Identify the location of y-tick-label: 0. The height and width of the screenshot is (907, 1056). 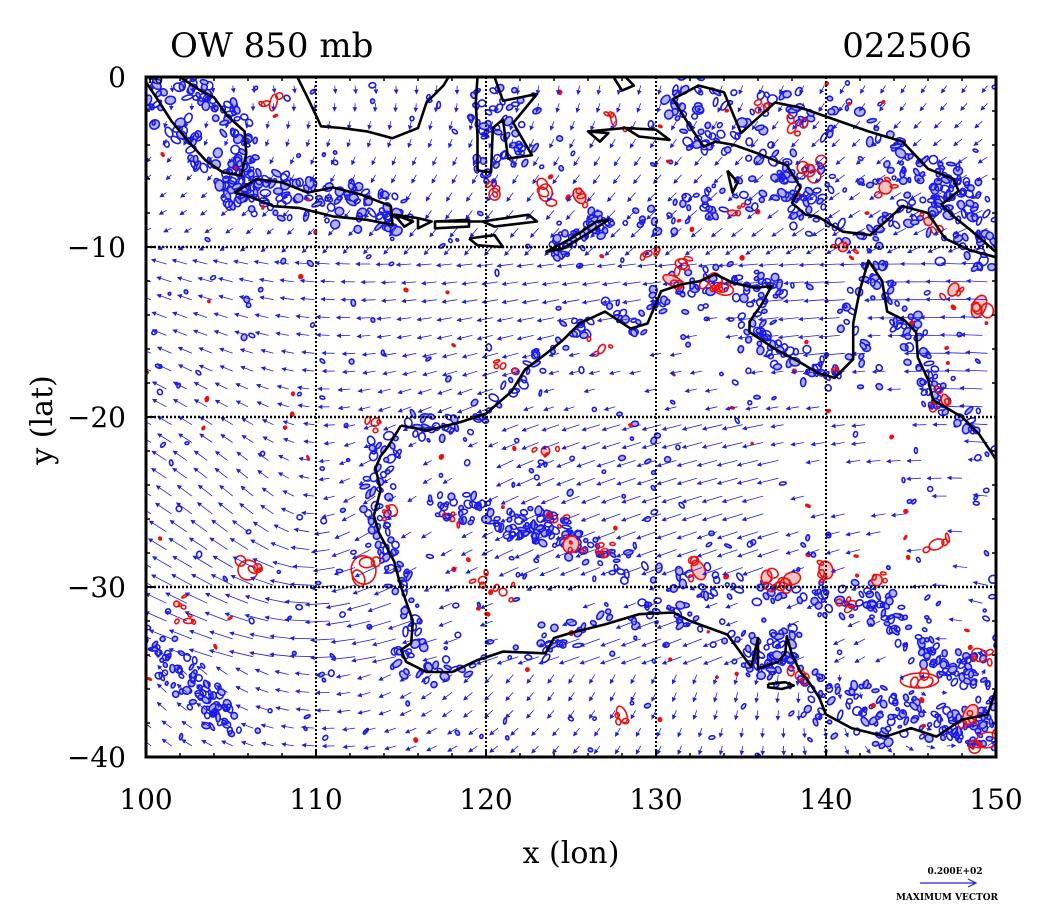
(117, 77).